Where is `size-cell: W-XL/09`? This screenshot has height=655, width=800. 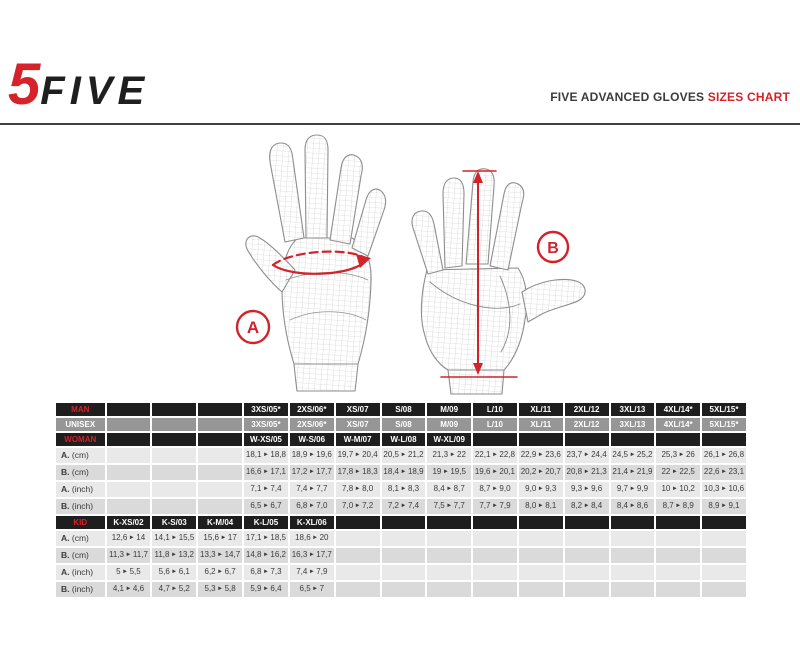
size-cell: W-XL/09 is located at coordinates (449, 439).